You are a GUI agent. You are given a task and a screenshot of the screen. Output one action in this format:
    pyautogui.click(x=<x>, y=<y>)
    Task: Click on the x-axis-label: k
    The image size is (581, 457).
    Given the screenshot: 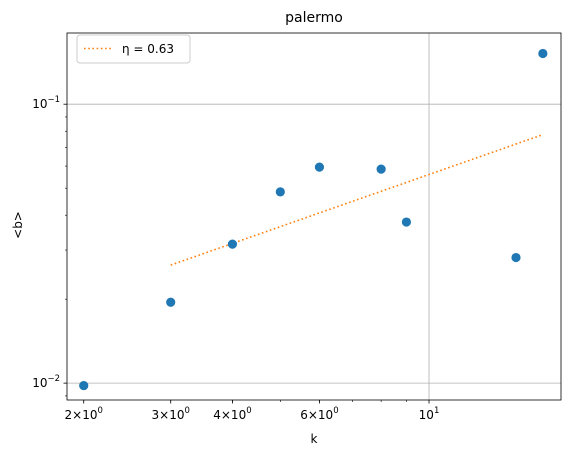 What is the action you would take?
    pyautogui.click(x=314, y=439)
    